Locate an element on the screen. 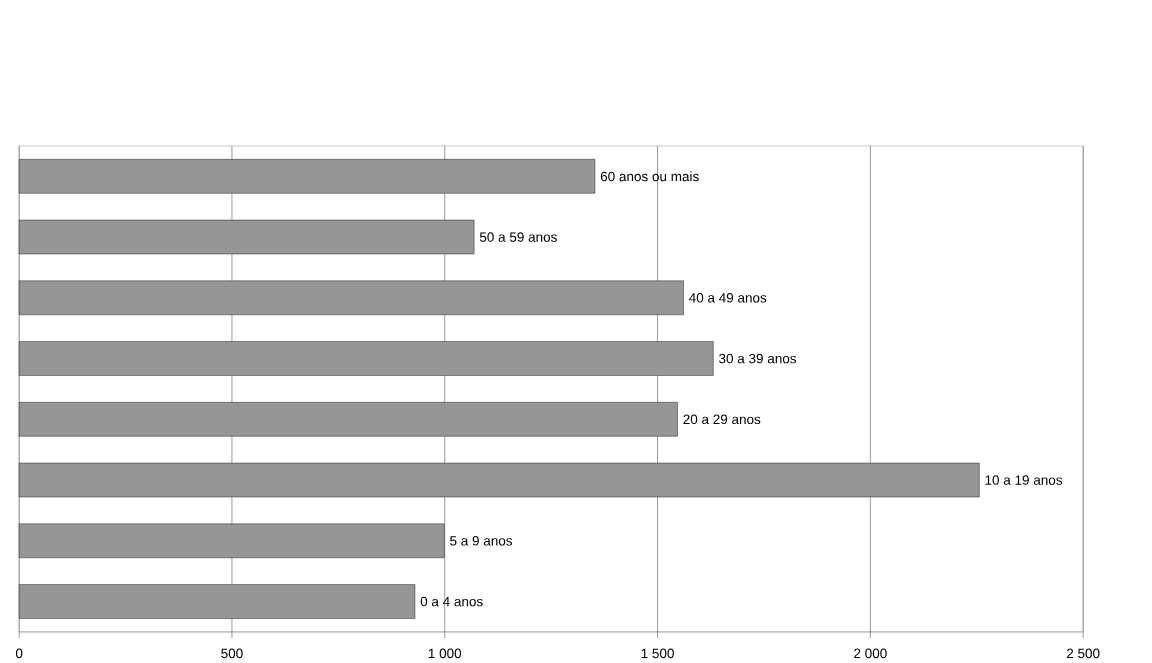  y-tick-label: 10 a 19 anos is located at coordinates (1024, 480).